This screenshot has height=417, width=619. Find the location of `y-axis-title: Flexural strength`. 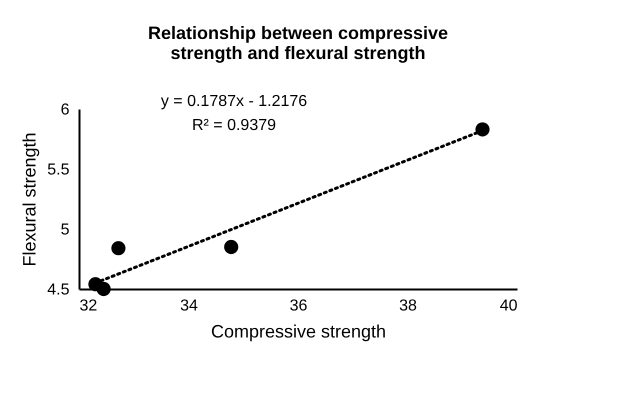

y-axis-title: Flexural strength is located at coordinates (29, 199).